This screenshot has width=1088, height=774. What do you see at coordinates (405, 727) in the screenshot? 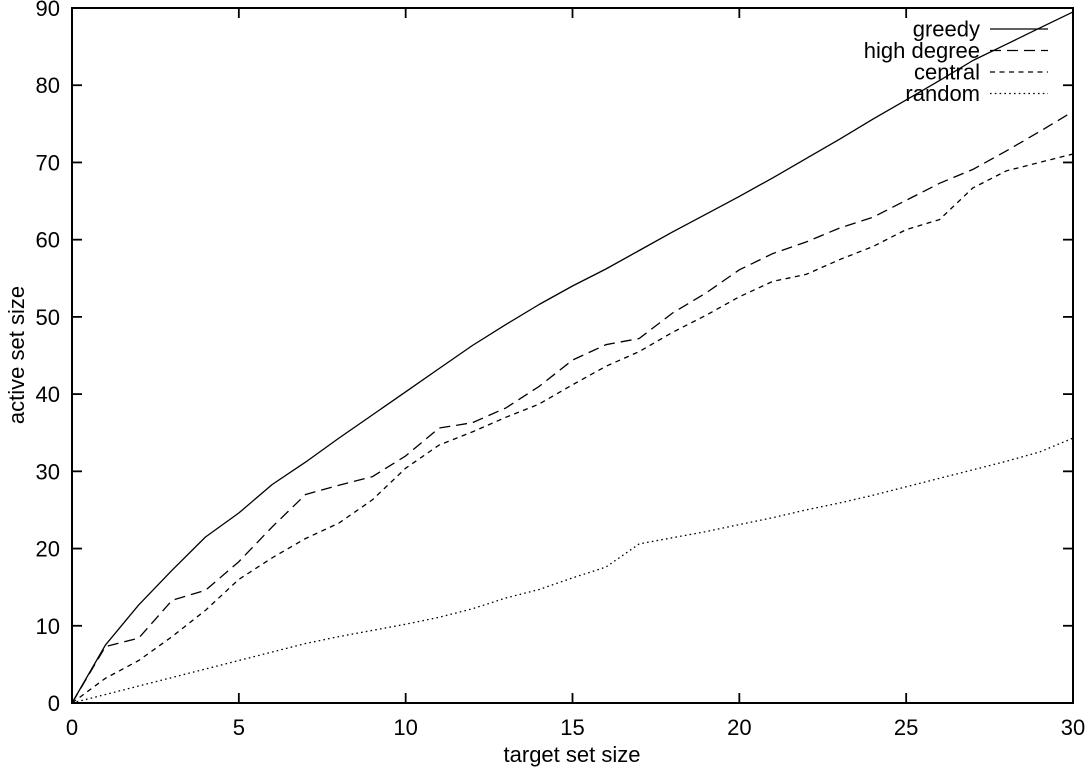
I see `x-tick-label: 10` at bounding box center [405, 727].